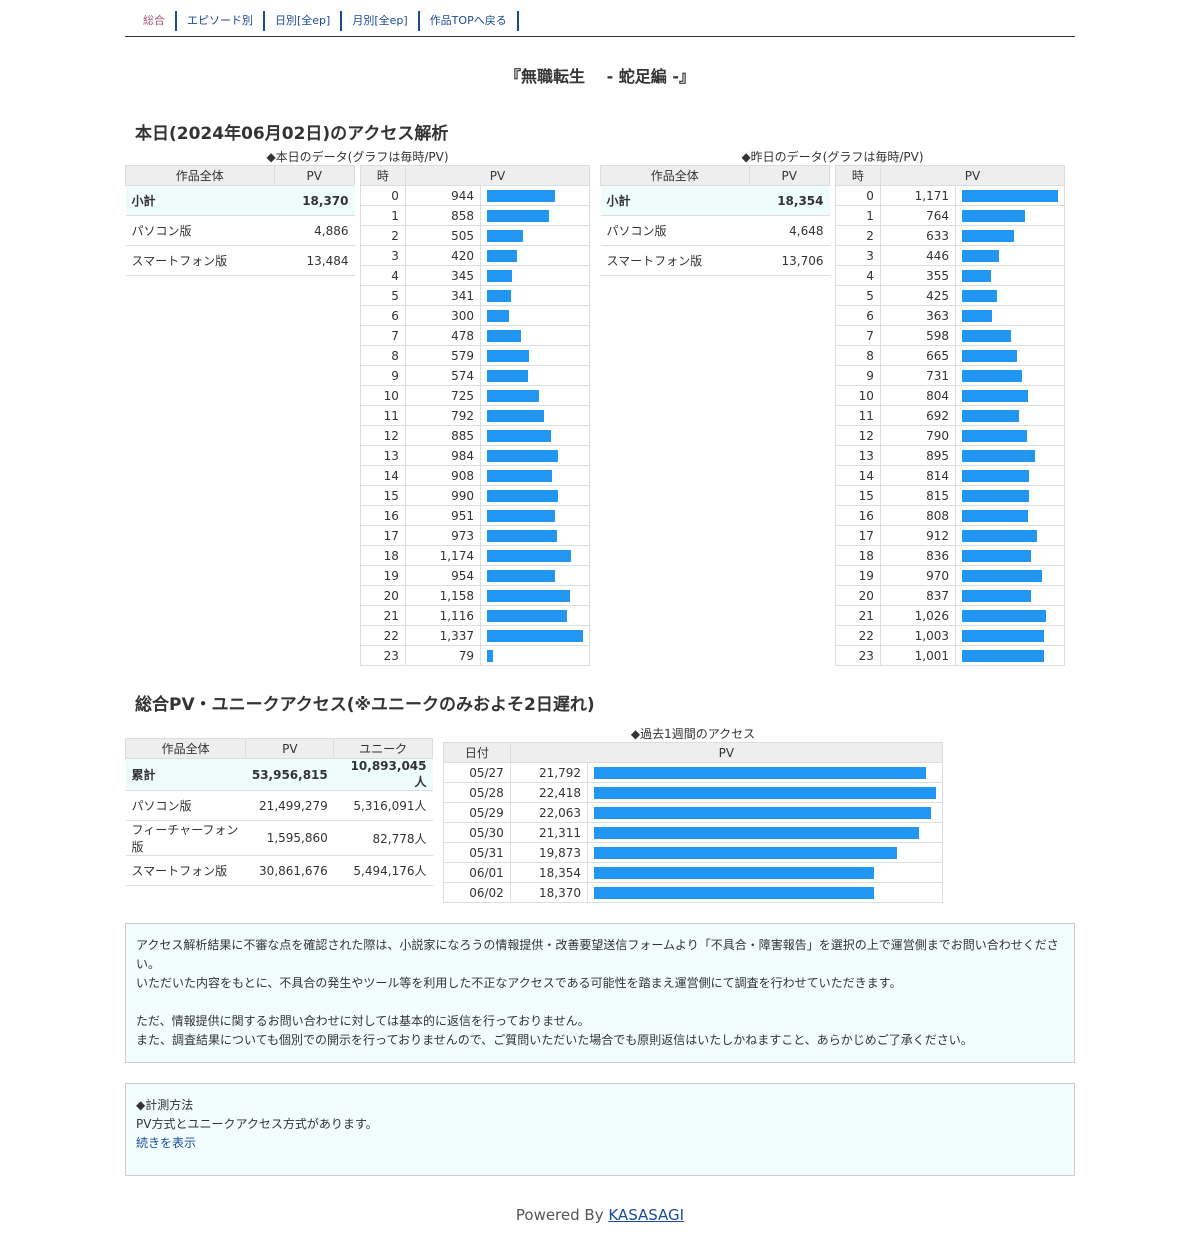 This screenshot has height=1234, width=1200. I want to click on header-hour: 時, so click(858, 175).